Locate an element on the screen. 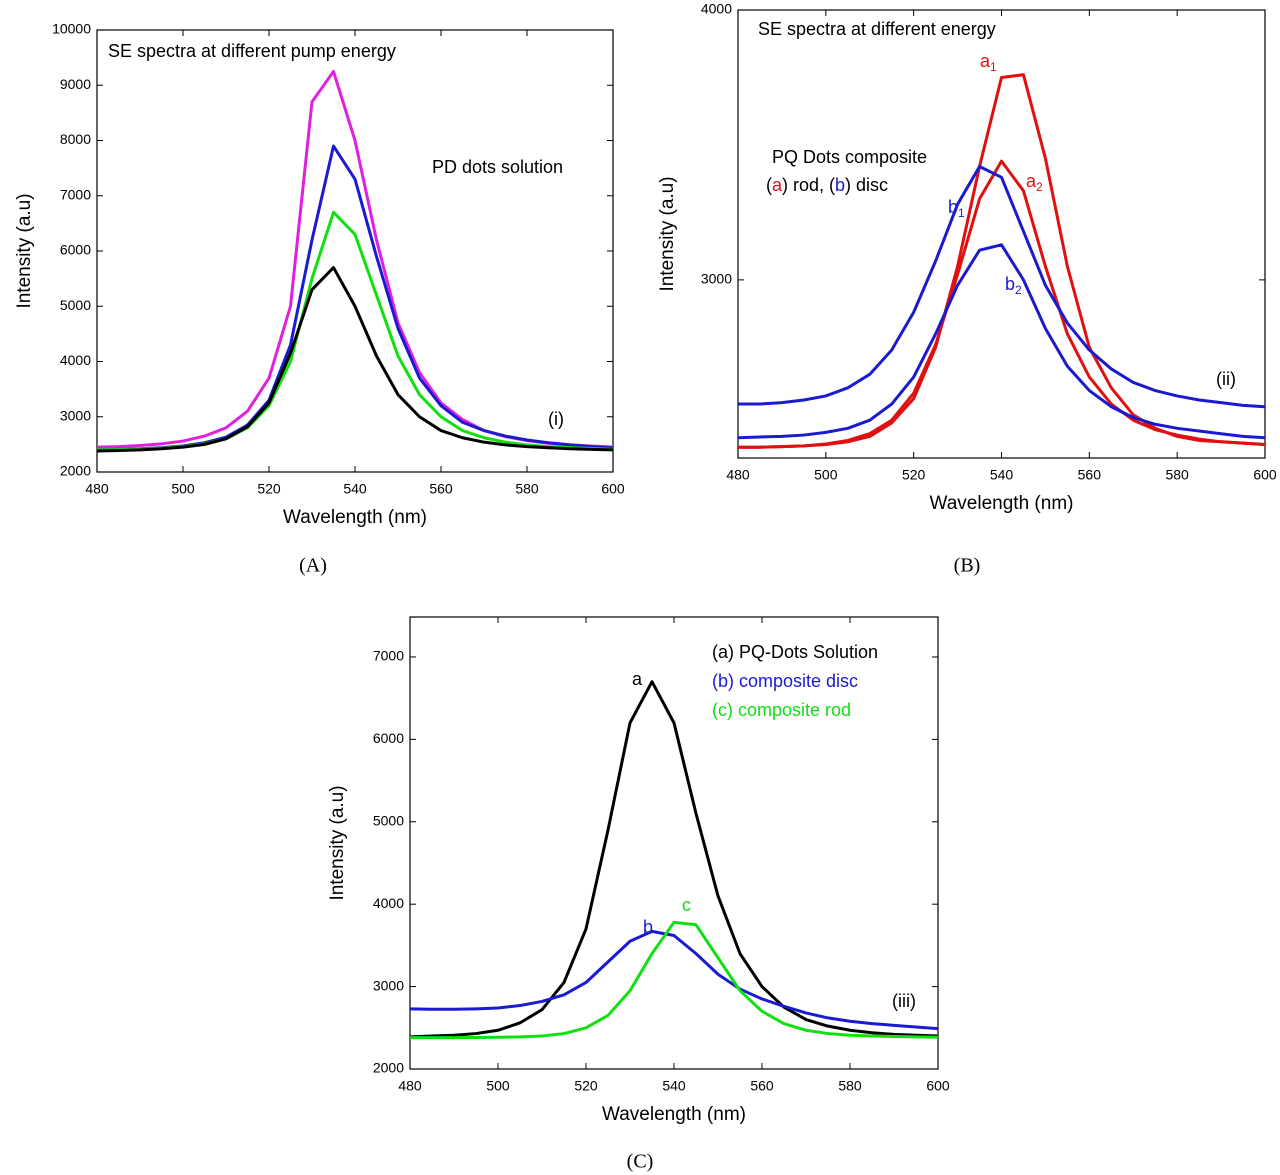 The height and width of the screenshot is (1175, 1280). annotation-text: (ii) is located at coordinates (1226, 379).